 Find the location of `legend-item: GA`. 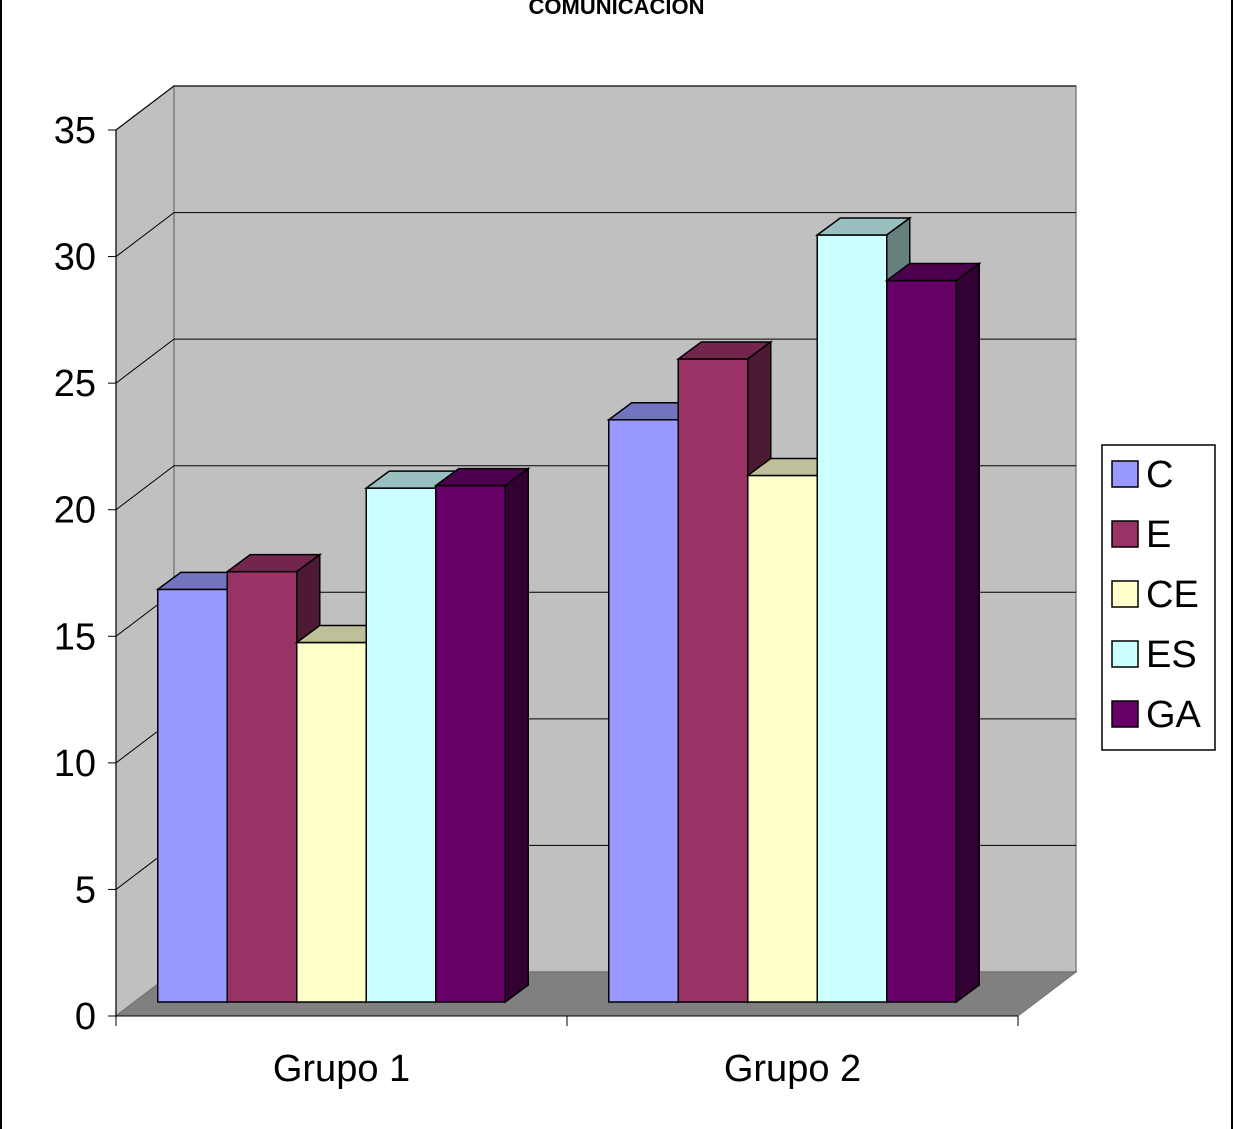

legend-item: GA is located at coordinates (1156, 715).